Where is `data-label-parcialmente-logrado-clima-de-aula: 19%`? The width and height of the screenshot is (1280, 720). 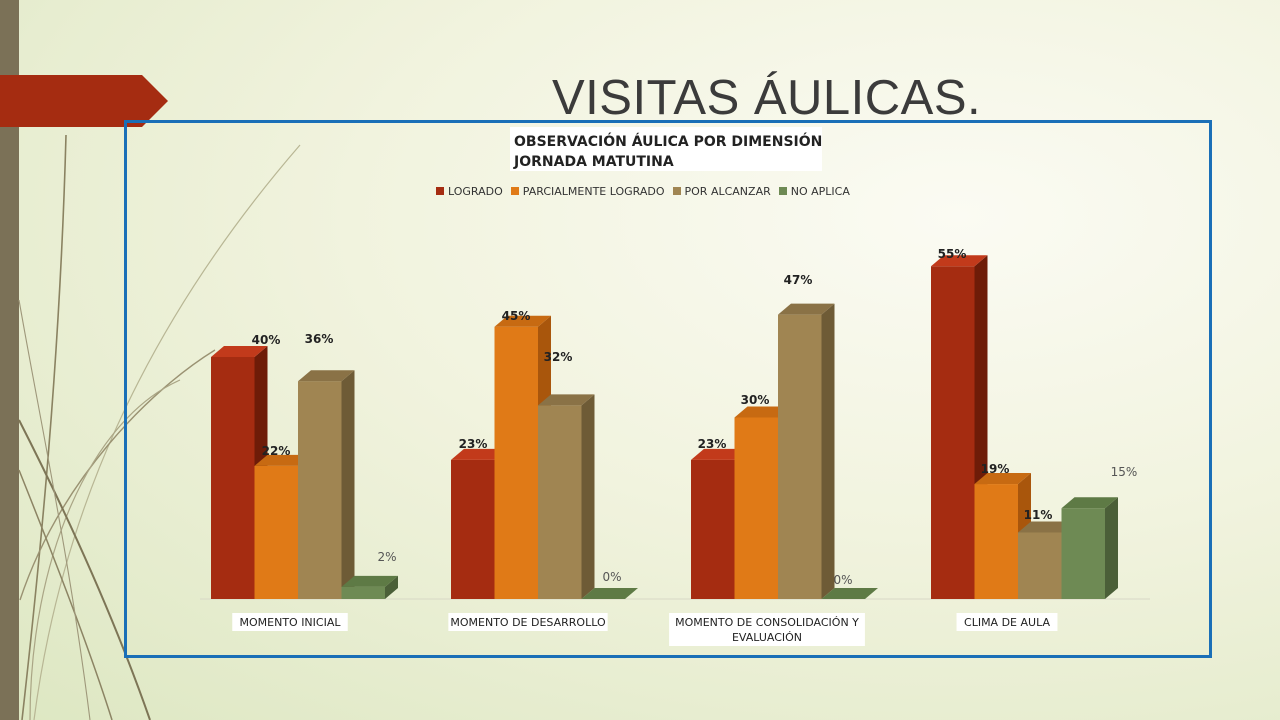 data-label-parcialmente-logrado-clima-de-aula: 19% is located at coordinates (995, 469).